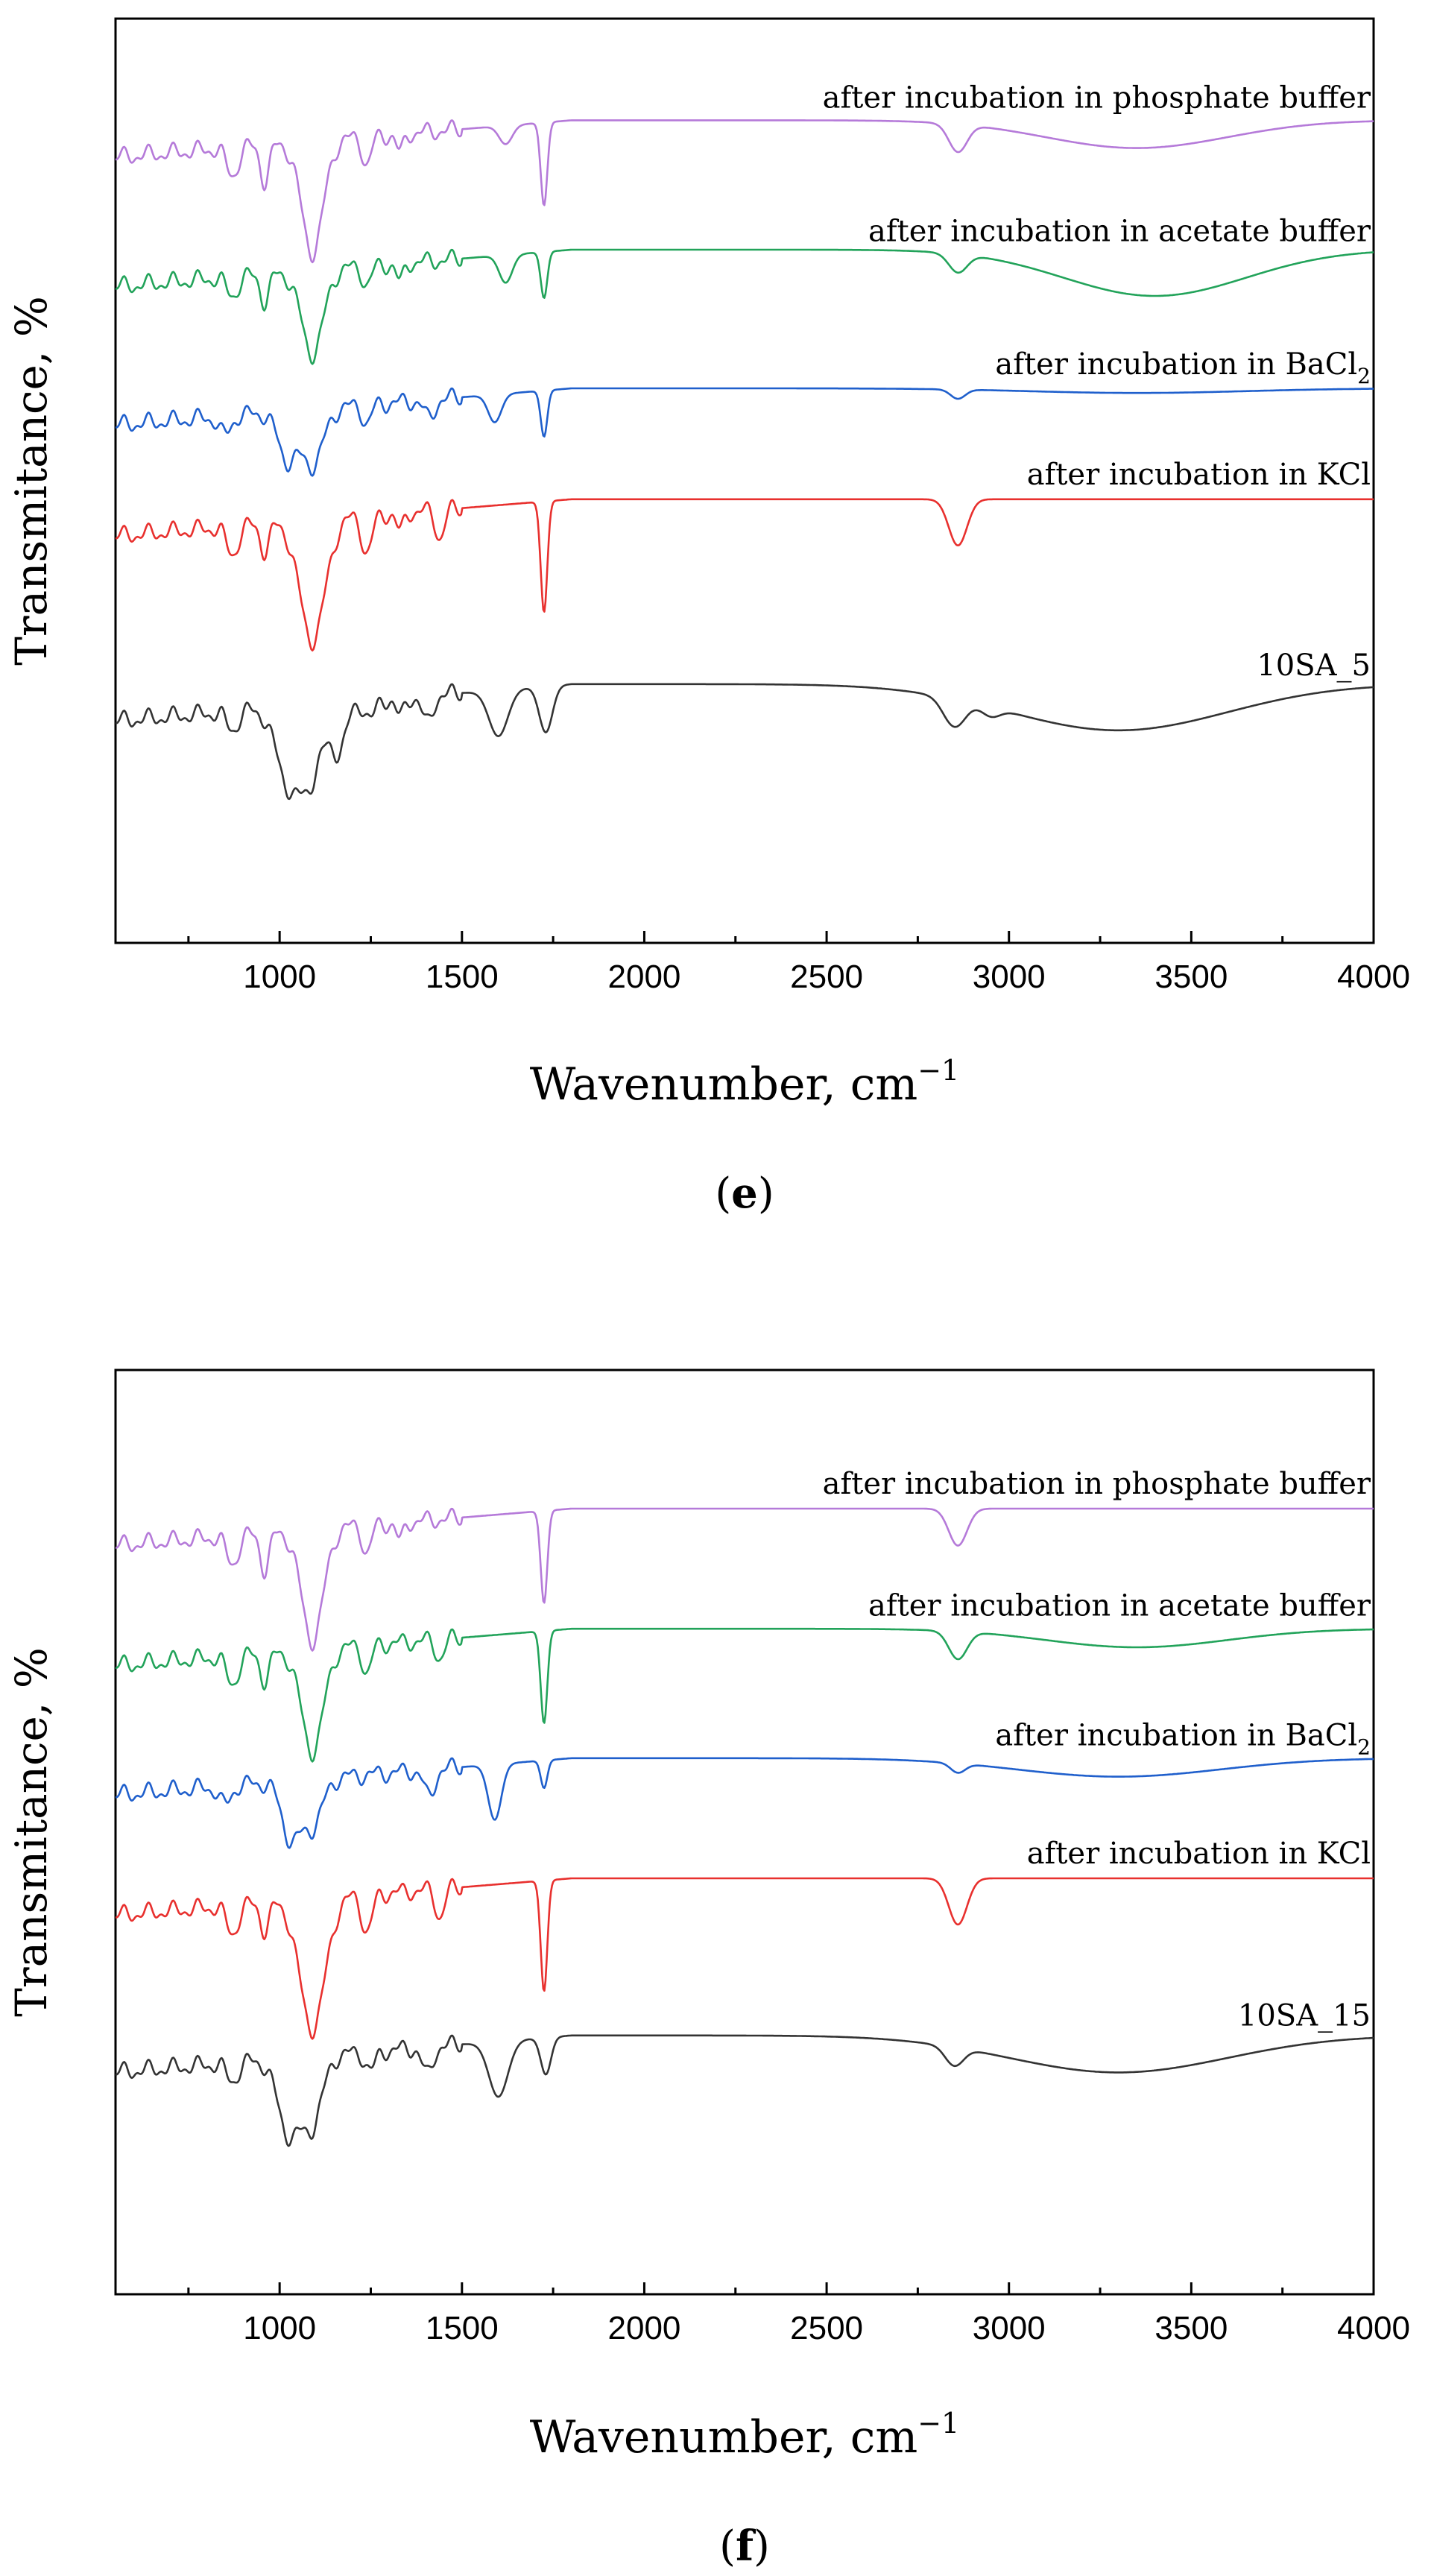 The width and height of the screenshot is (1431, 2576). What do you see at coordinates (745, 1193) in the screenshot?
I see `panel-label-e: (e)` at bounding box center [745, 1193].